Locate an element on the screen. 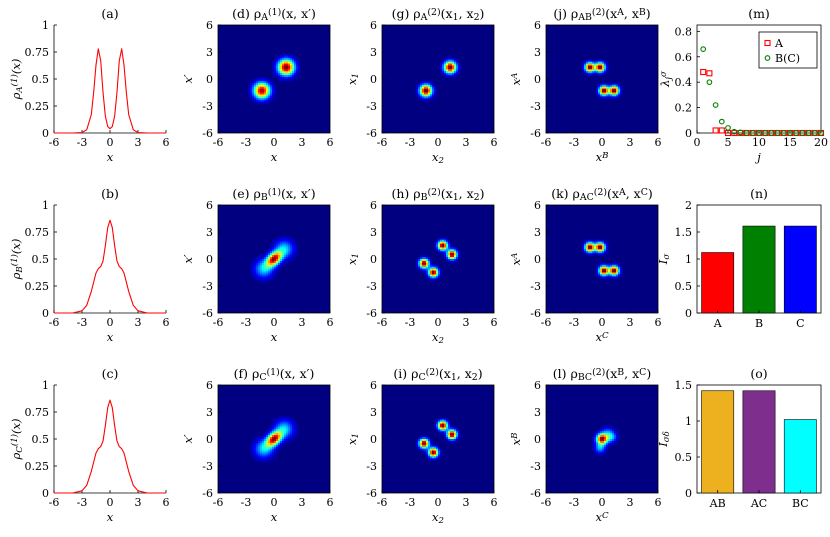 The image size is (830, 537). panel-l-ytick-label: 3 is located at coordinates (537, 412).